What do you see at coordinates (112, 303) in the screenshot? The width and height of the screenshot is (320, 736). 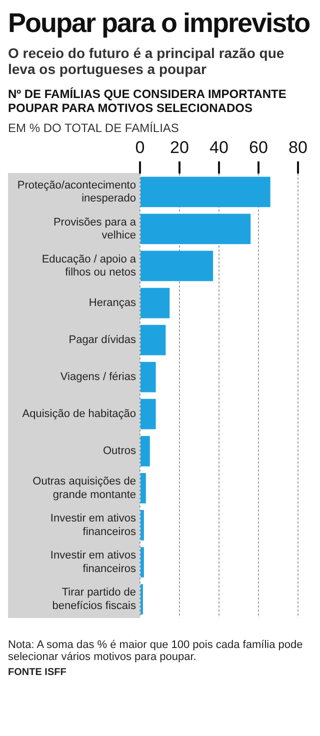 I see `y-tick-label: Heranças` at bounding box center [112, 303].